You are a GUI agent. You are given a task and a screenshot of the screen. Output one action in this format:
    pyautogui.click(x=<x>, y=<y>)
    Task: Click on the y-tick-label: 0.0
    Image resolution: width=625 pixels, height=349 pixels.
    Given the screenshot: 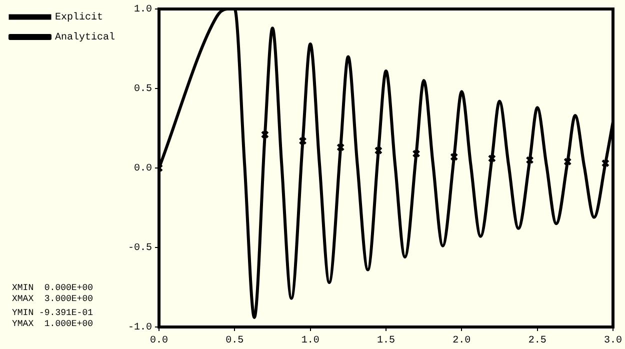 What is the action you would take?
    pyautogui.click(x=143, y=169)
    